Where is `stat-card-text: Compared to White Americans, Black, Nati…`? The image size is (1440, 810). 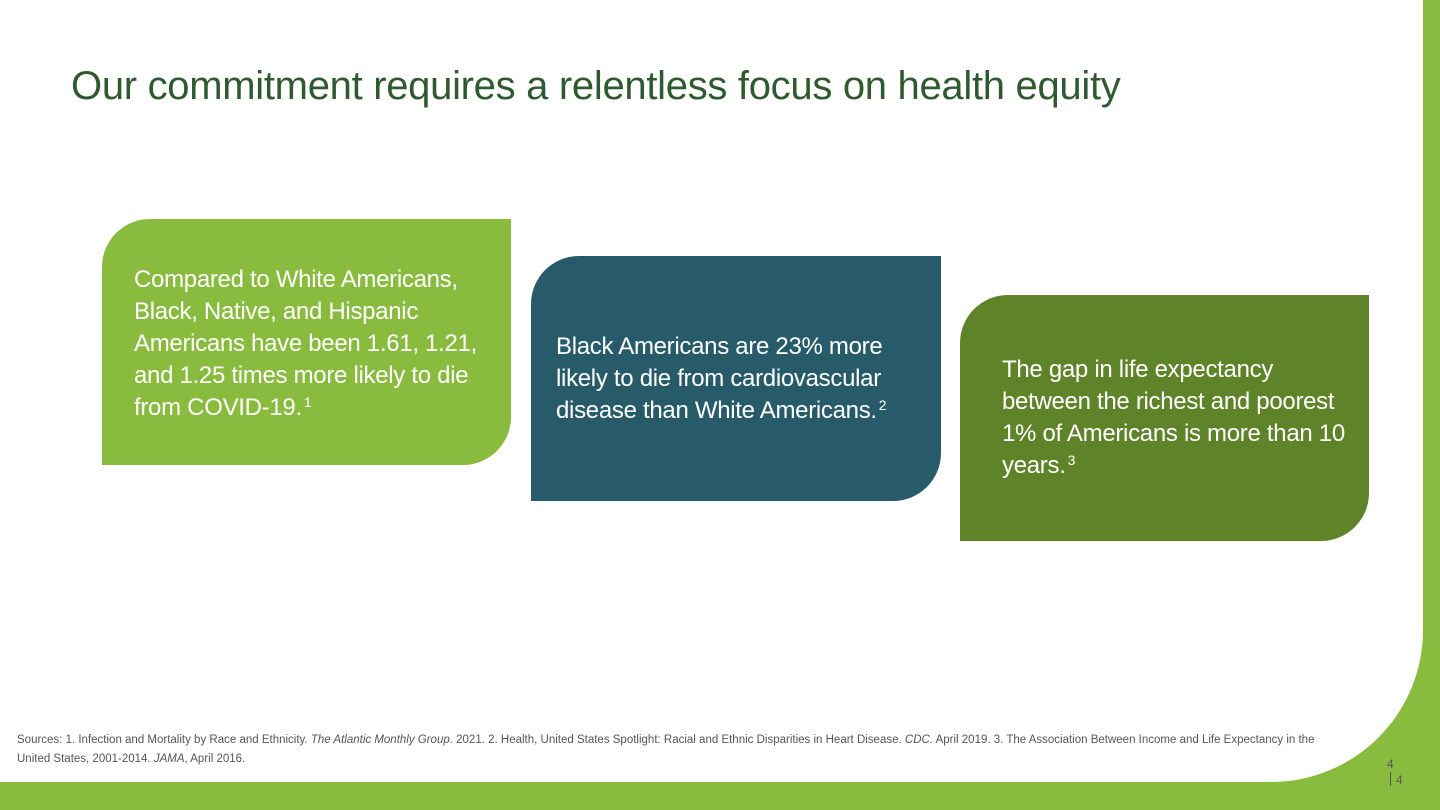 stat-card-text: Compared to White Americans, Black, Nati… is located at coordinates (305, 343).